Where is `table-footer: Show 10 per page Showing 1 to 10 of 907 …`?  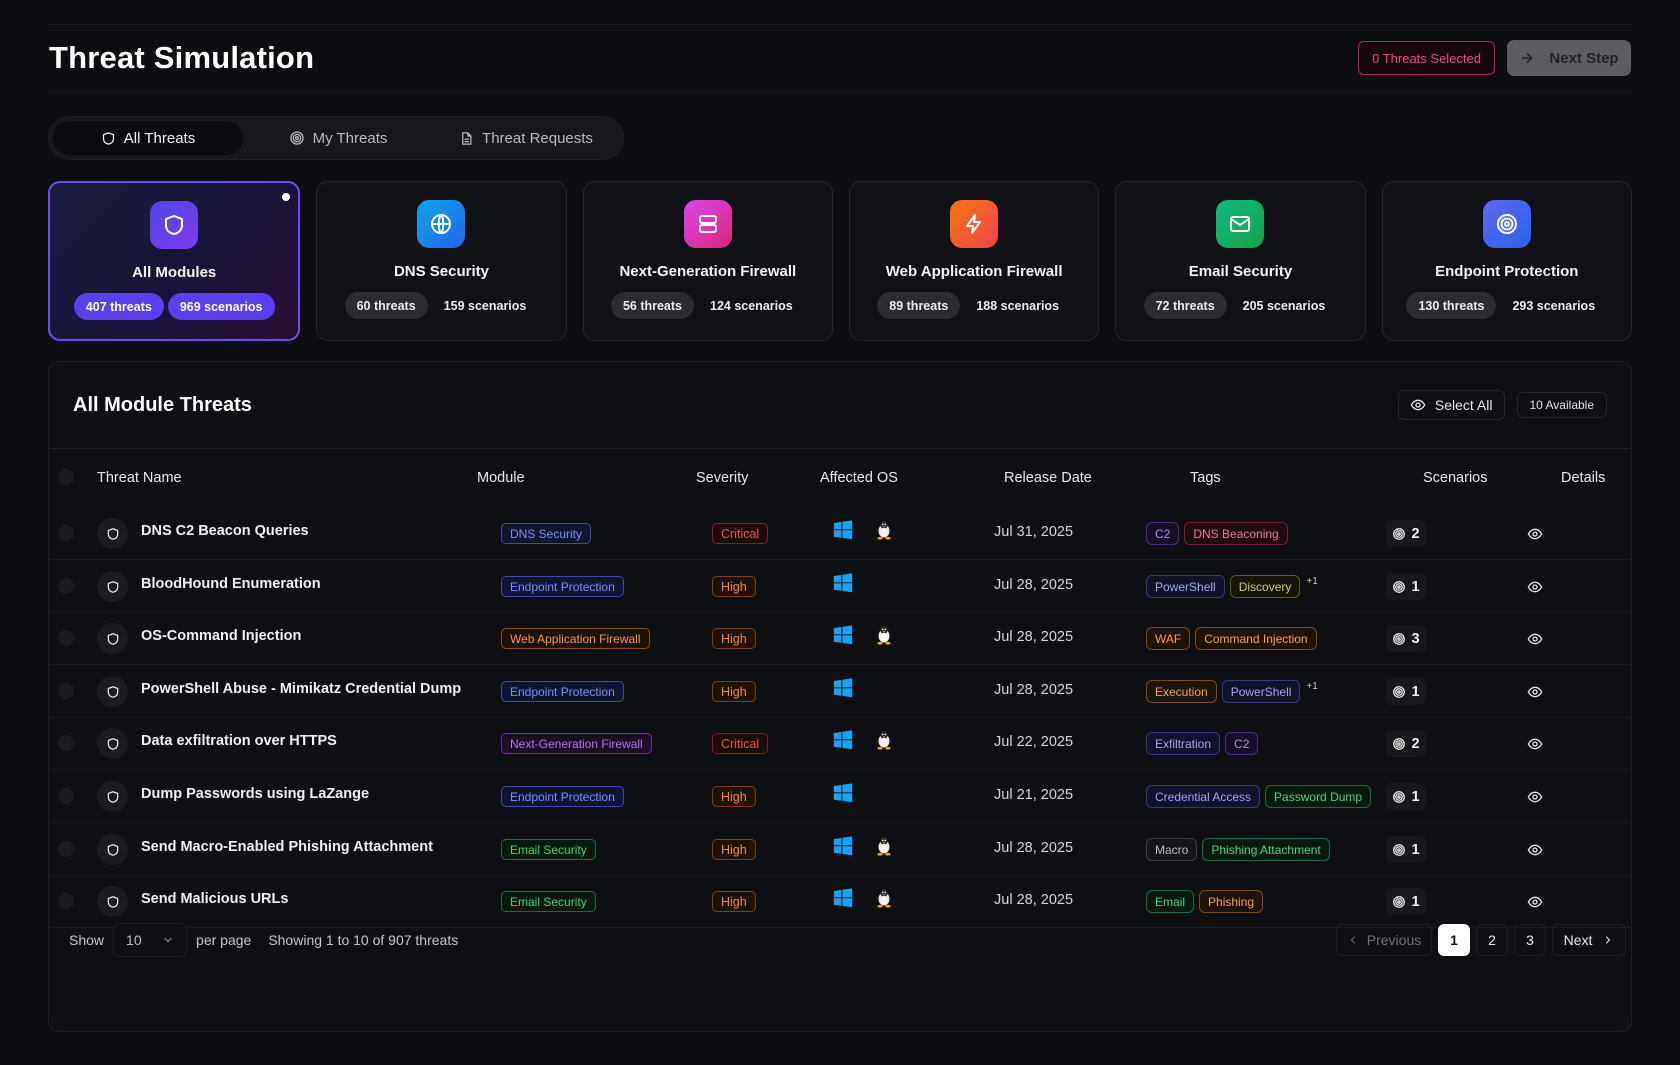 table-footer: Show 10 per page Showing 1 to 10 of 907 … is located at coordinates (840, 940).